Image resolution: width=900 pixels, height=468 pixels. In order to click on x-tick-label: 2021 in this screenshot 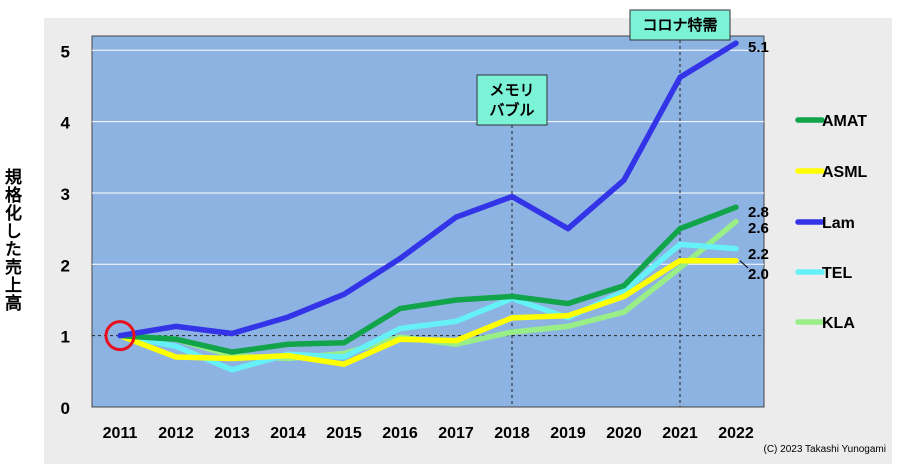, I will do `click(680, 433)`.